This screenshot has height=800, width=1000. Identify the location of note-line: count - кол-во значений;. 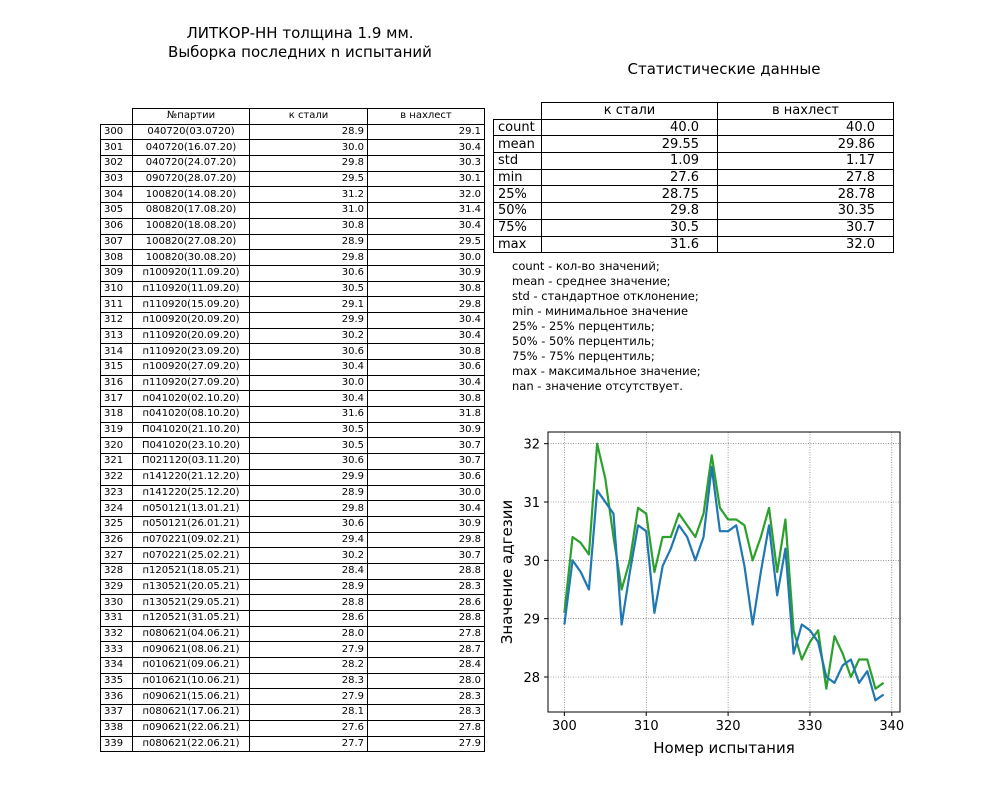
(586, 266).